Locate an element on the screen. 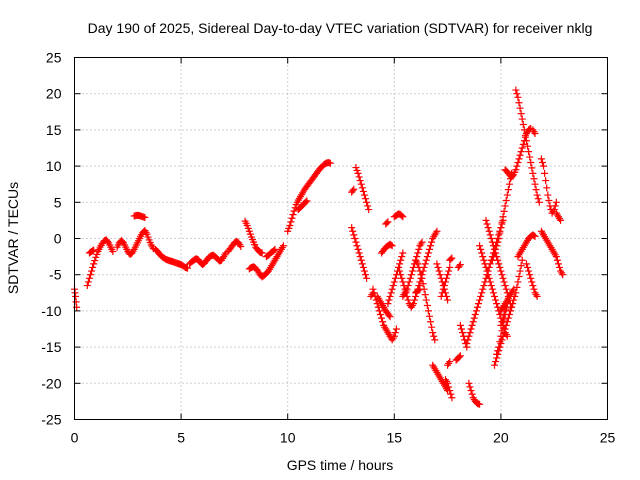 Image resolution: width=640 pixels, height=480 pixels. y-tick-label: 5 is located at coordinates (58, 202).